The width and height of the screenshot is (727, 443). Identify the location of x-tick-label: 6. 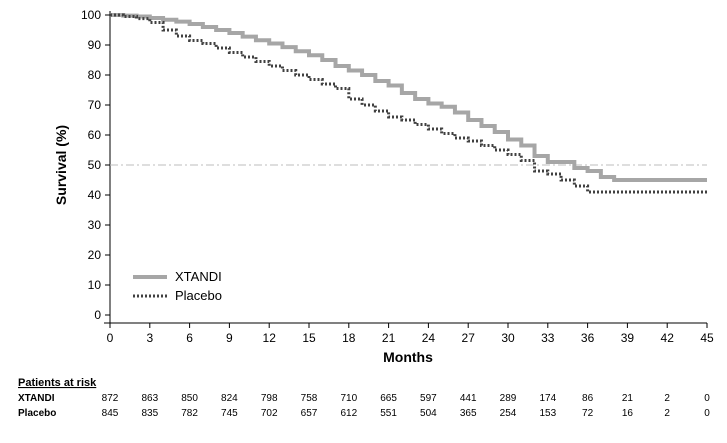
(189, 338).